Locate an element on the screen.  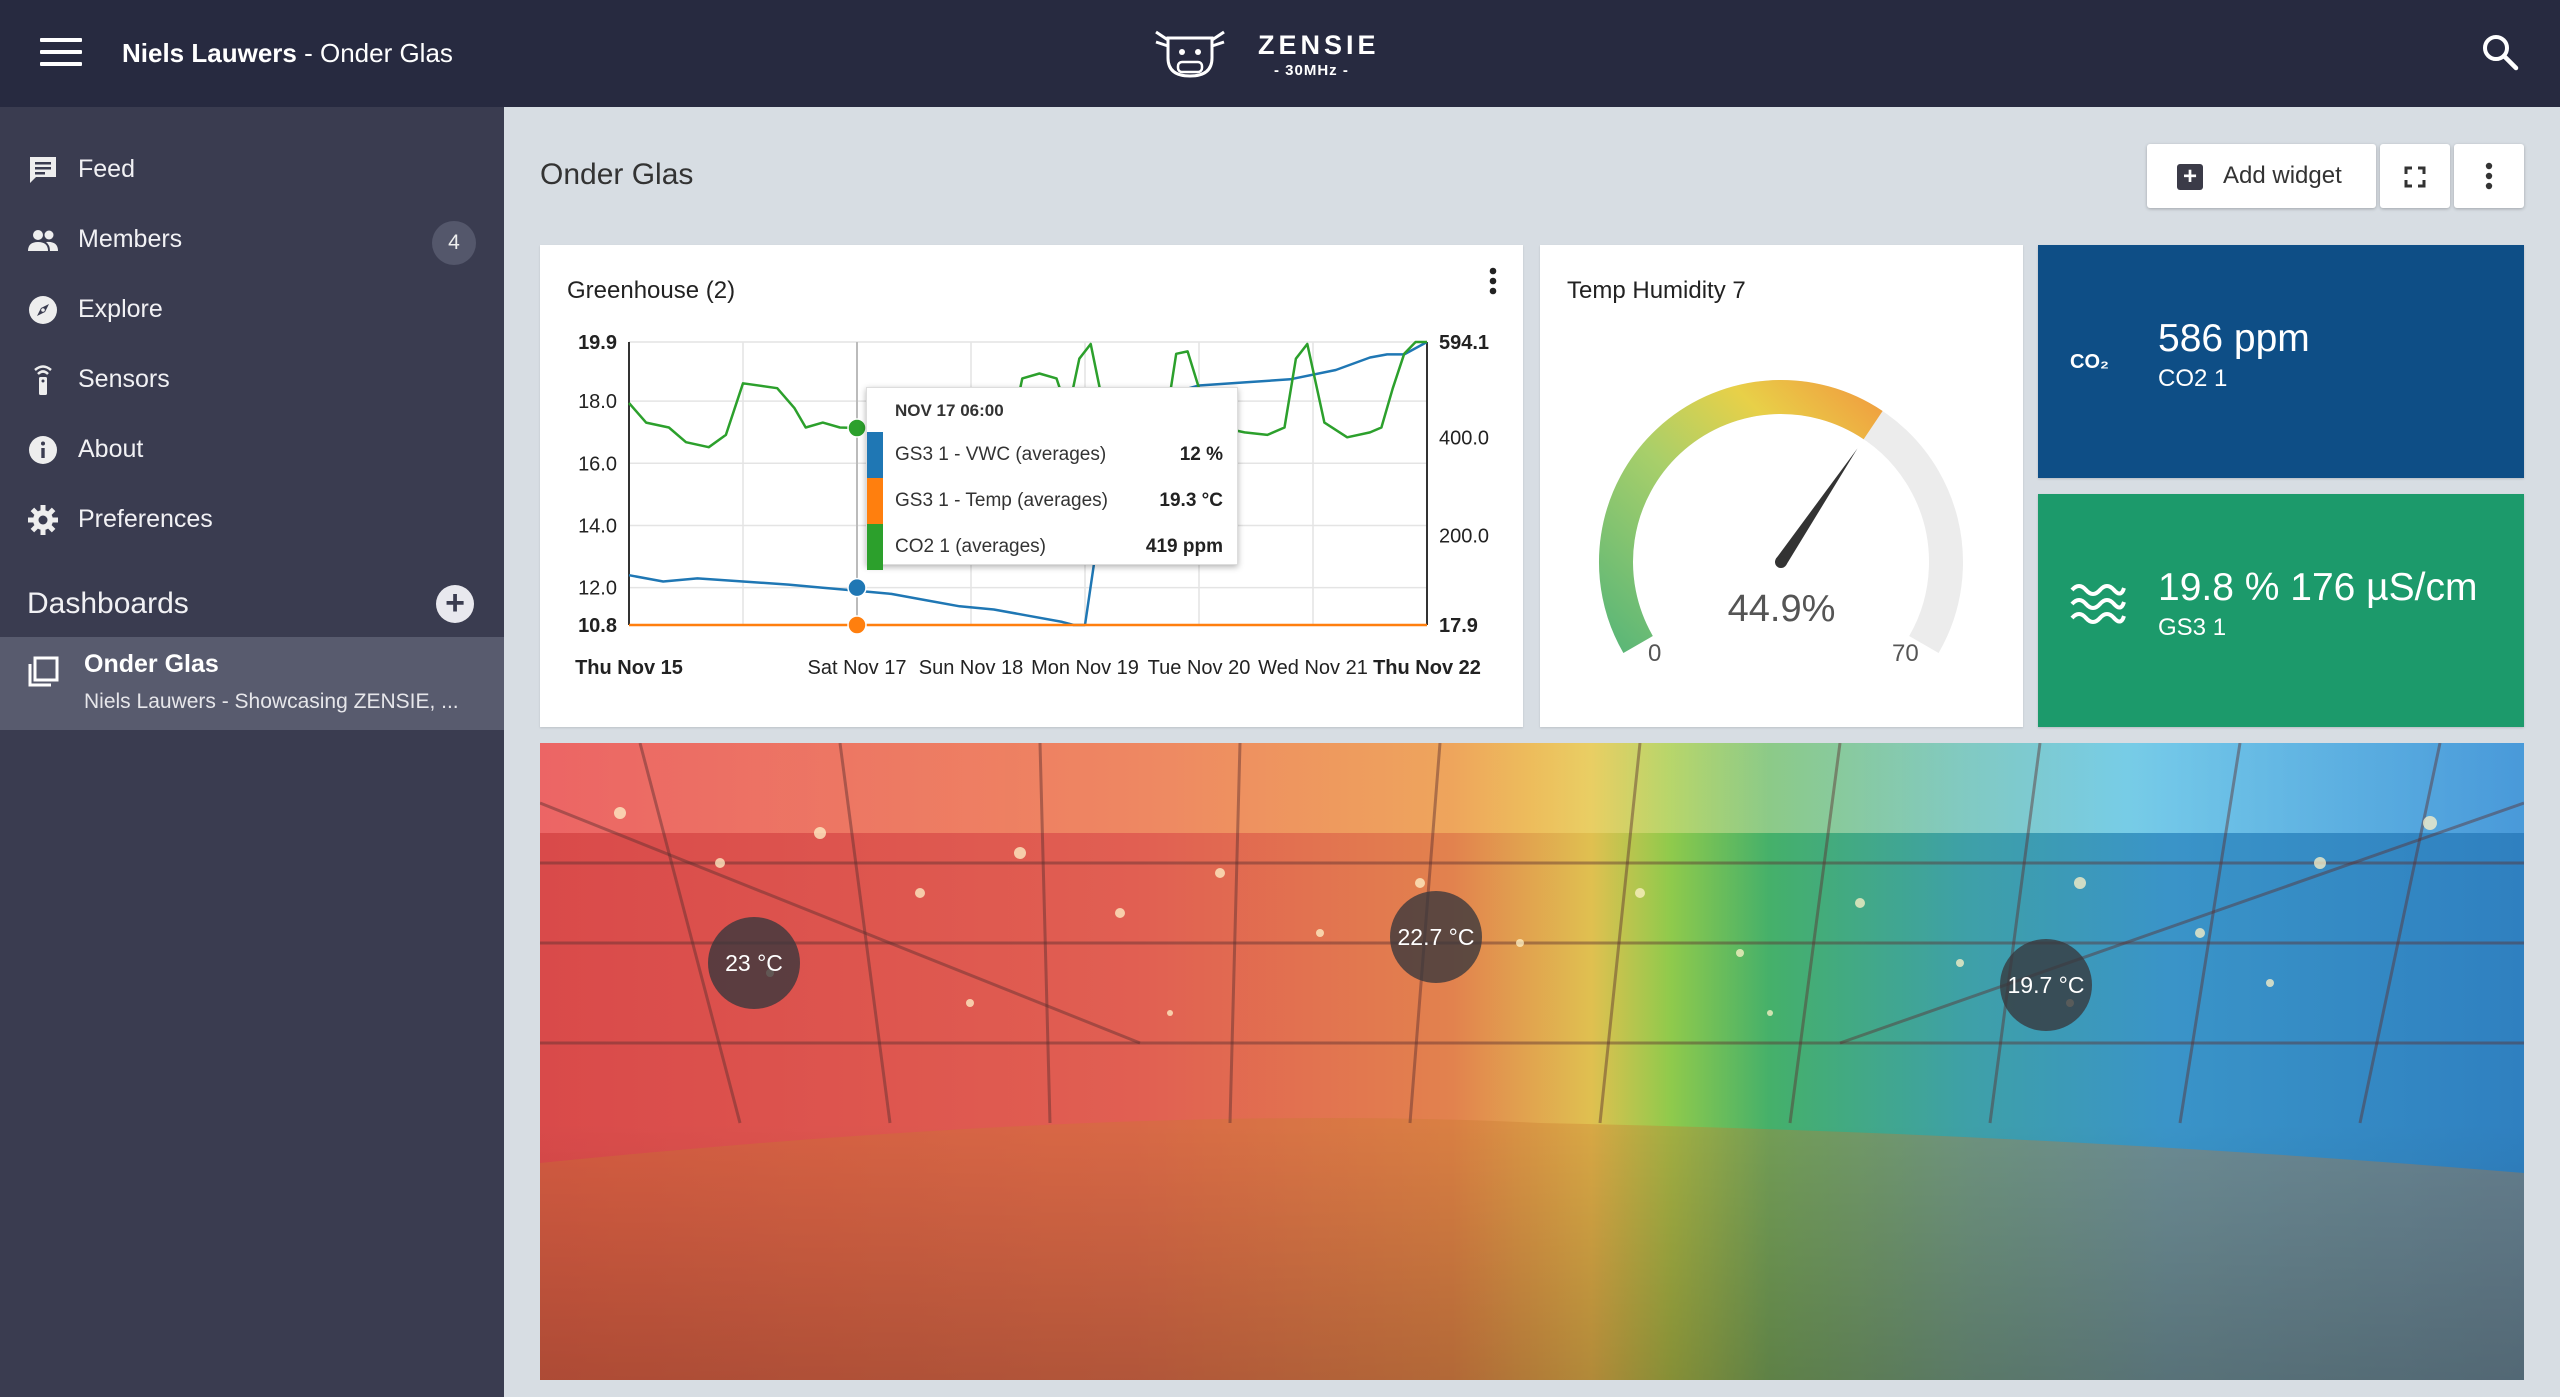
info-icon is located at coordinates (43, 450).